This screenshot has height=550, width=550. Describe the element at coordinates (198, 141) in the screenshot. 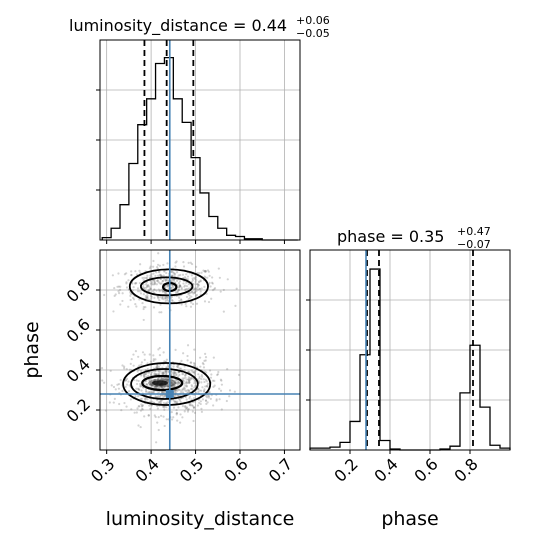

I see `marginal-luminosity-distance-panel` at that location.